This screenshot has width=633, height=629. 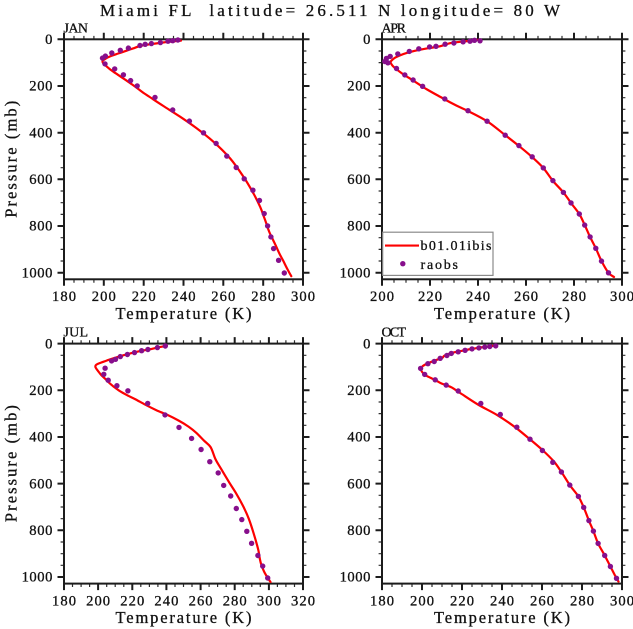 What do you see at coordinates (76, 333) in the screenshot?
I see `svg-text: JUL` at bounding box center [76, 333].